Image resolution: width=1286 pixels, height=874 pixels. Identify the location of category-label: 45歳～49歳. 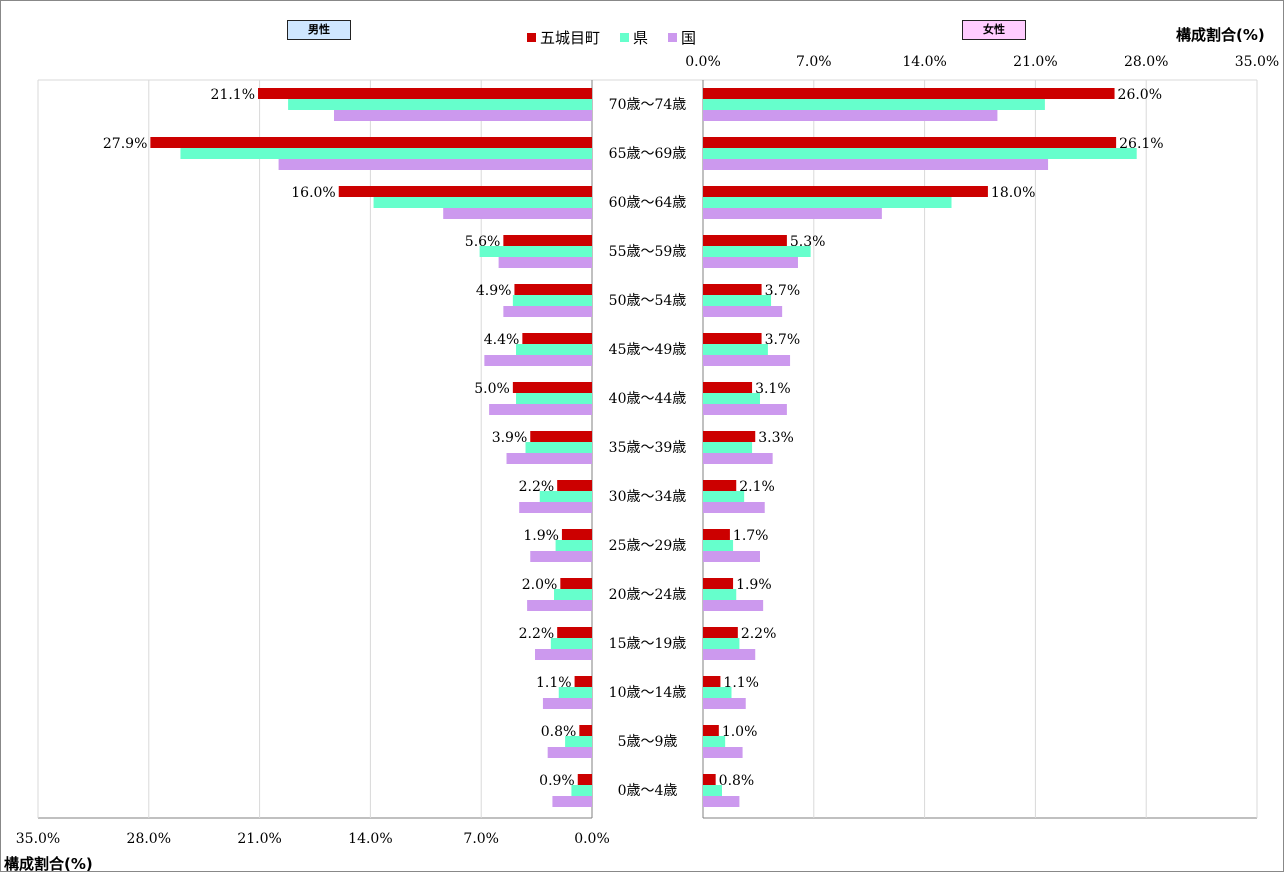
(648, 350).